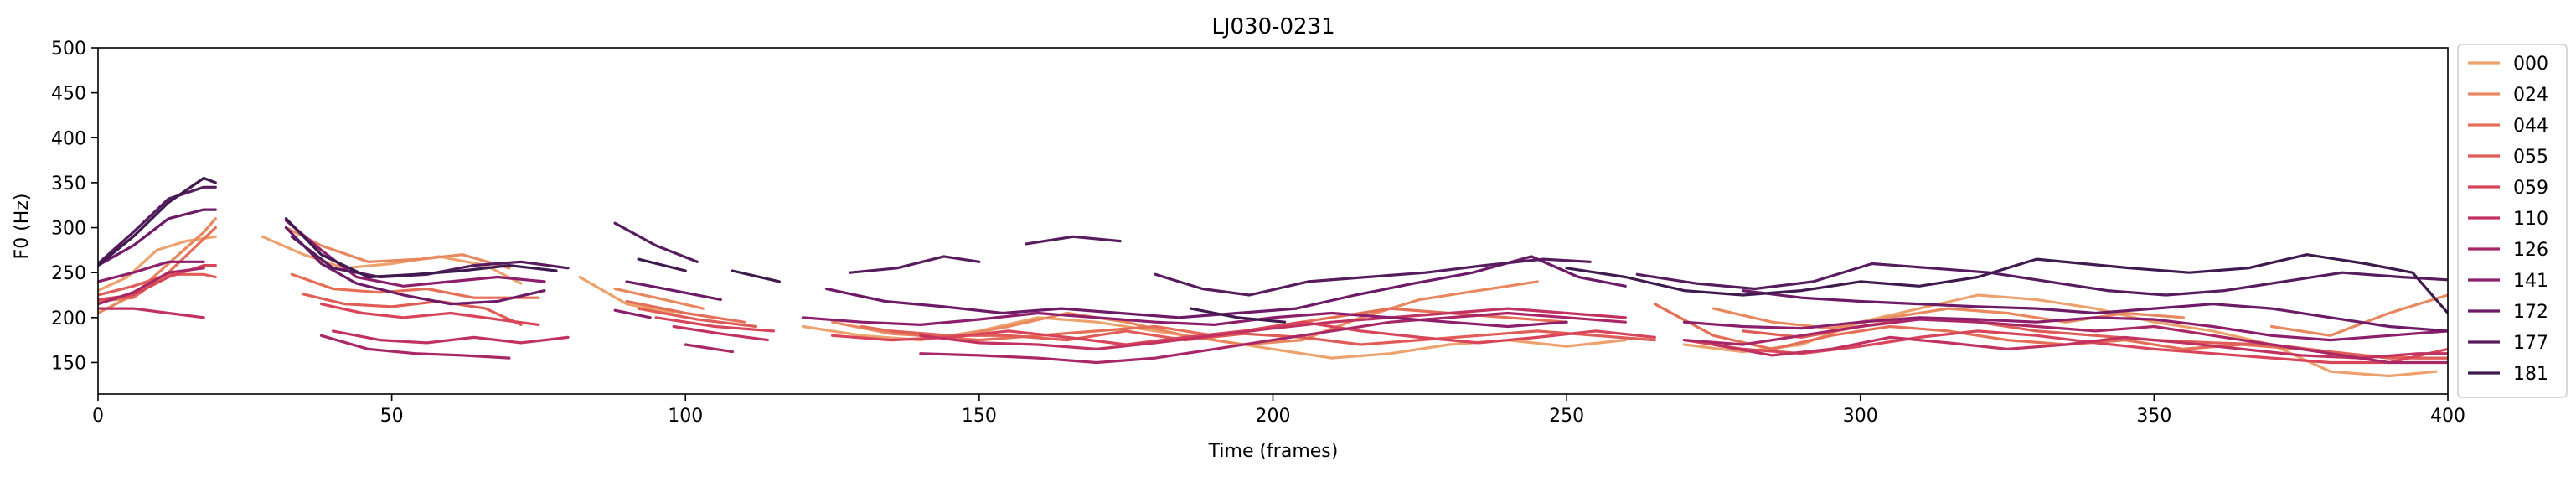  What do you see at coordinates (1566, 416) in the screenshot?
I see `x-tick-label: 250` at bounding box center [1566, 416].